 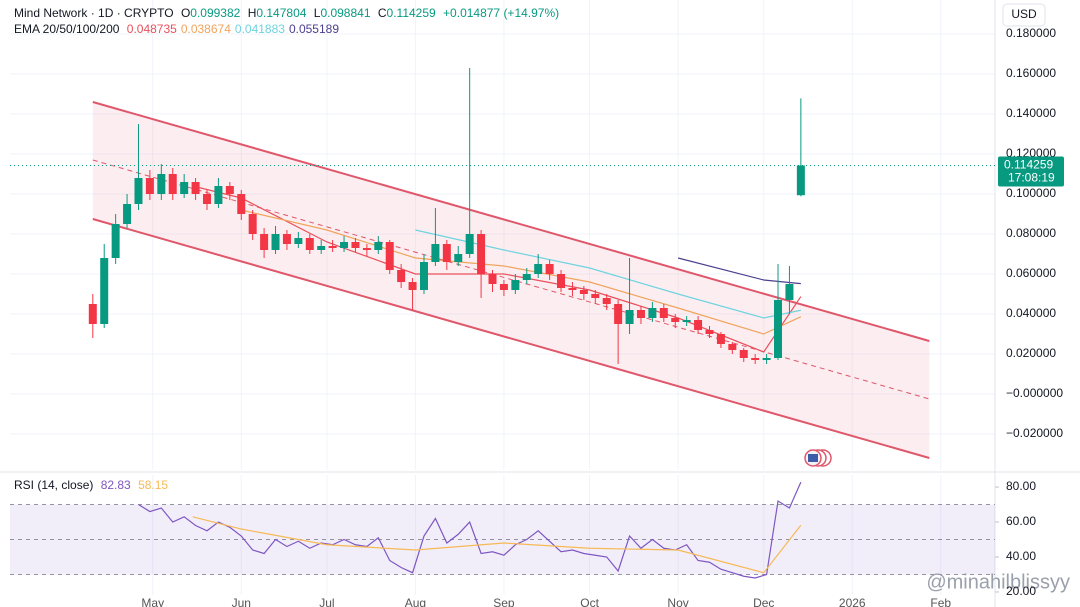 What do you see at coordinates (215, 13) in the screenshot?
I see `open-value: 0.099382` at bounding box center [215, 13].